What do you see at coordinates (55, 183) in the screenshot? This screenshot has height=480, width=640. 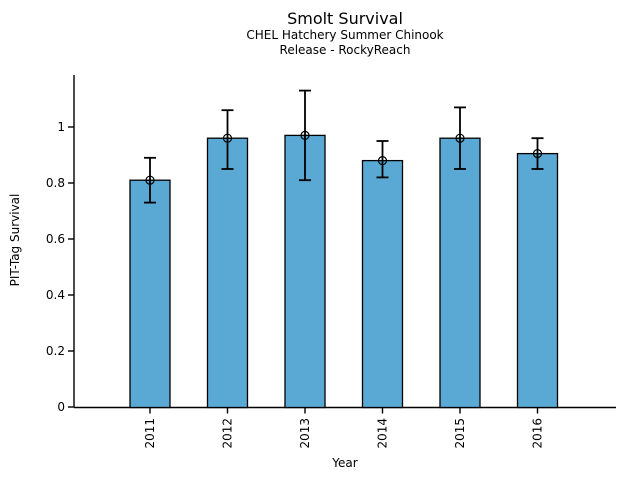 I see `y-tick-label-0.8: 0.8` at bounding box center [55, 183].